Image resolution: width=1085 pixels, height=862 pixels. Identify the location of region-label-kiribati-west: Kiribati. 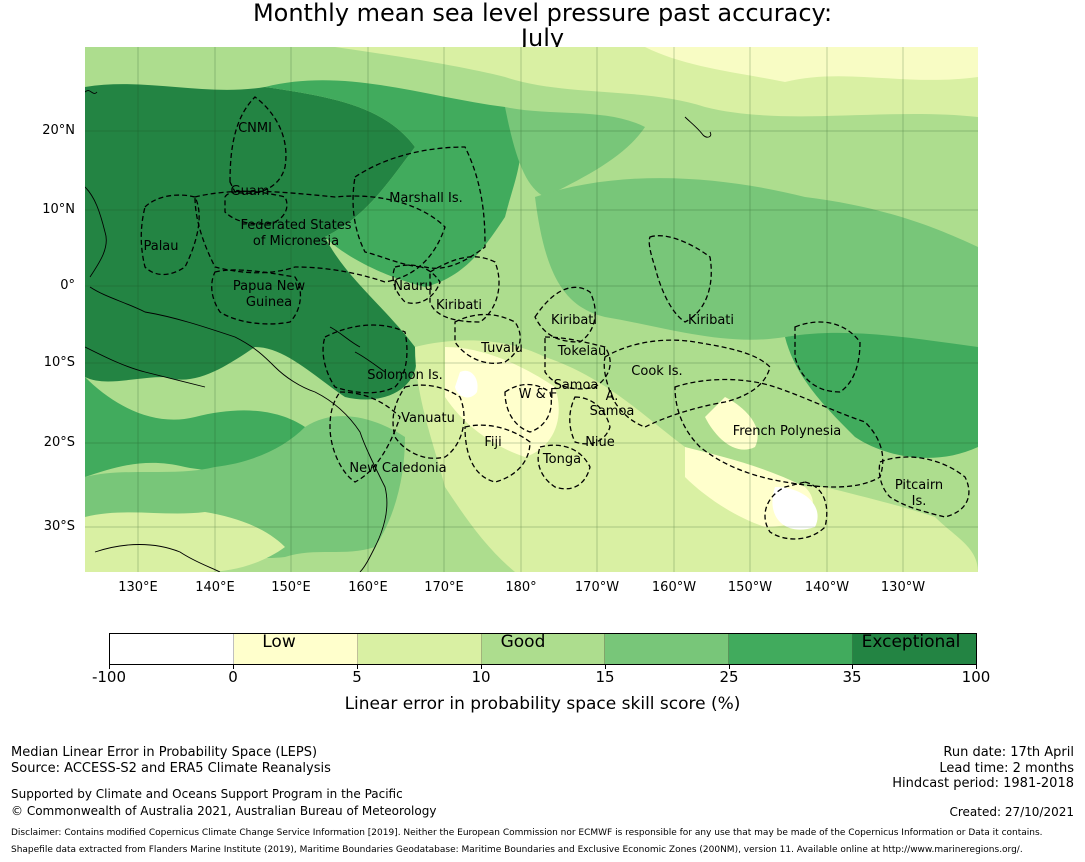
(459, 305).